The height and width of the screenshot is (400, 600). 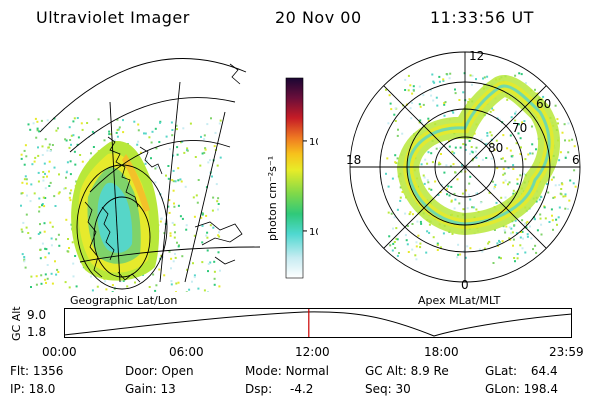 What do you see at coordinates (115, 211) in the screenshot?
I see `aurora-blob` at bounding box center [115, 211].